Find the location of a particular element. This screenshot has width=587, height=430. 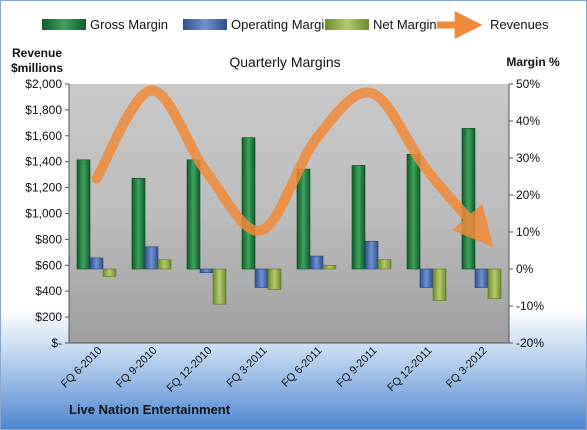

y-left-tick-label: $400 is located at coordinates (48, 291).